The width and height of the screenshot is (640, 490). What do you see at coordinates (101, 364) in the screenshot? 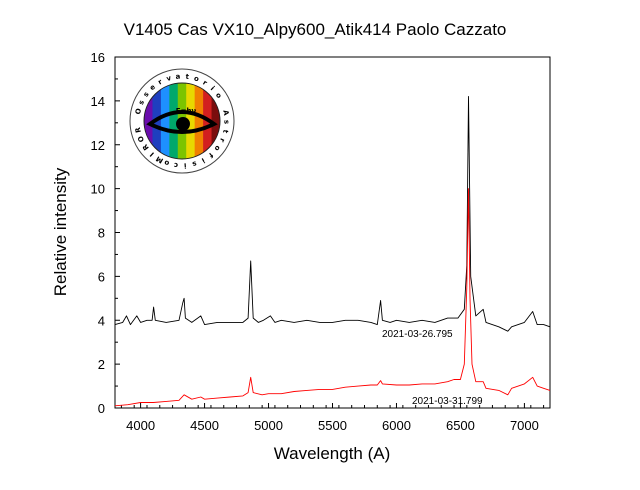
I see `y-tick-label: 2` at bounding box center [101, 364].